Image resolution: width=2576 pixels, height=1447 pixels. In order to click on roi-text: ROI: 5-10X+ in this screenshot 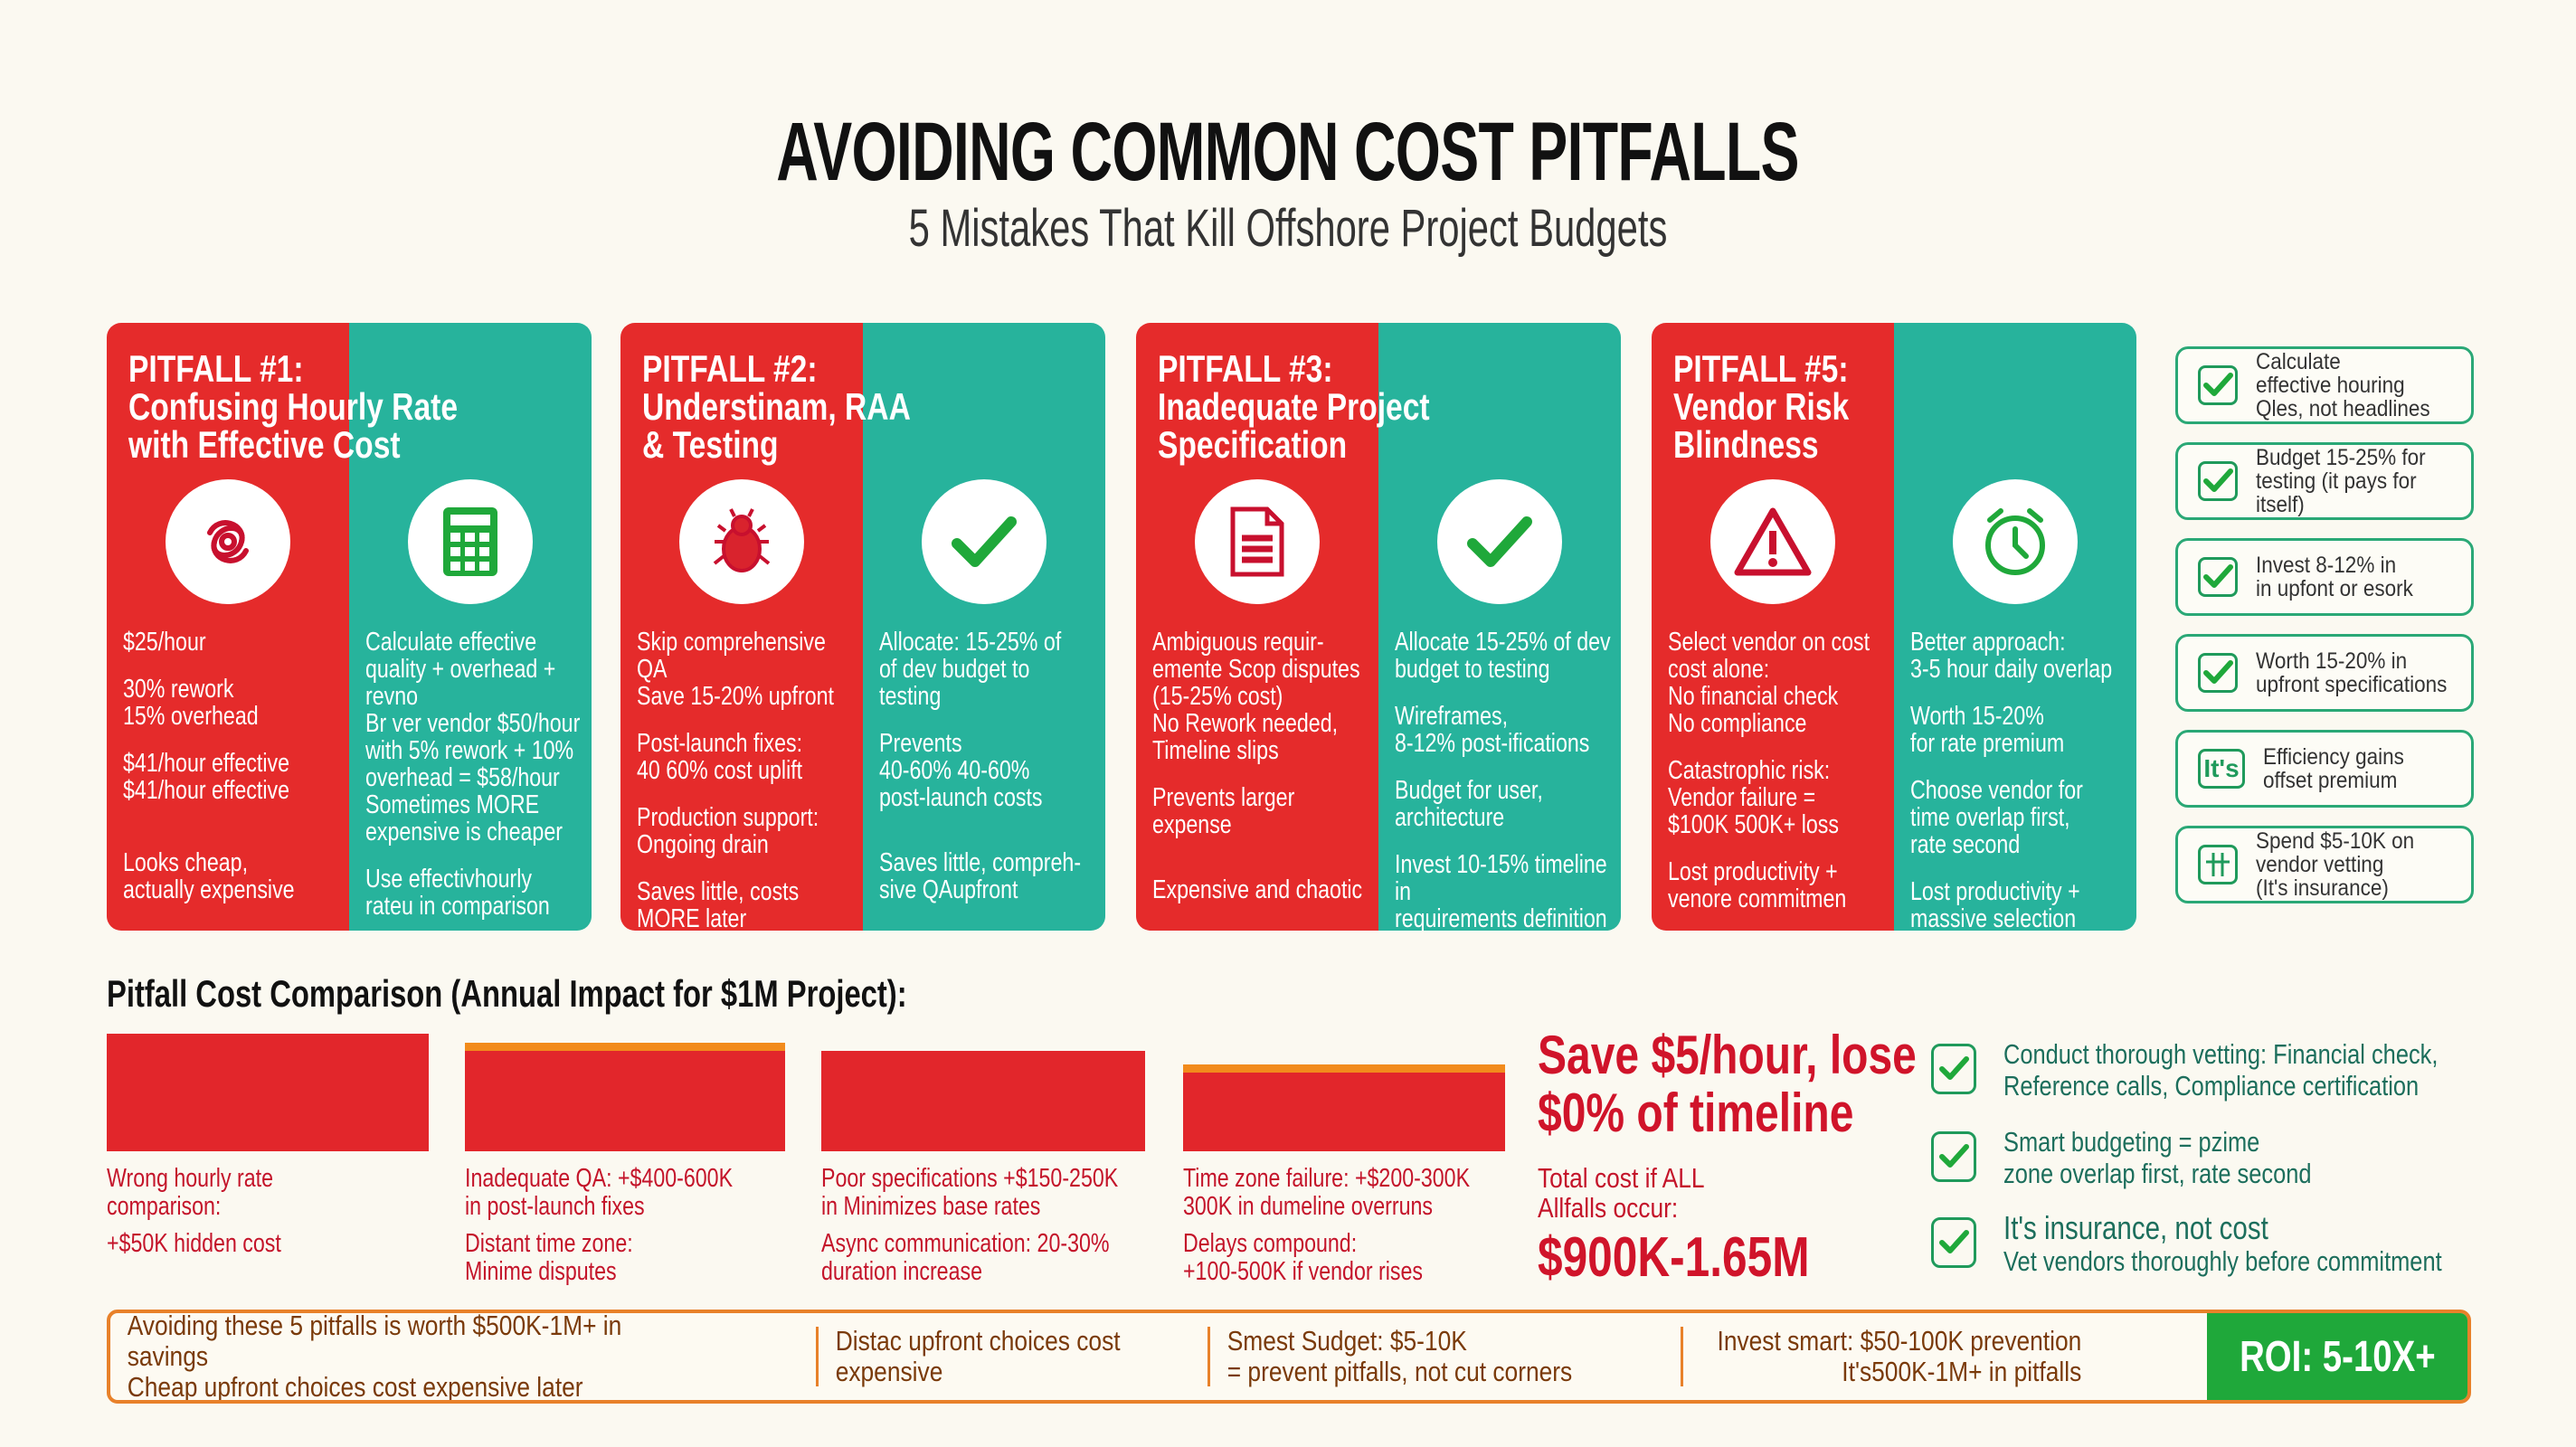, I will do `click(2338, 1357)`.